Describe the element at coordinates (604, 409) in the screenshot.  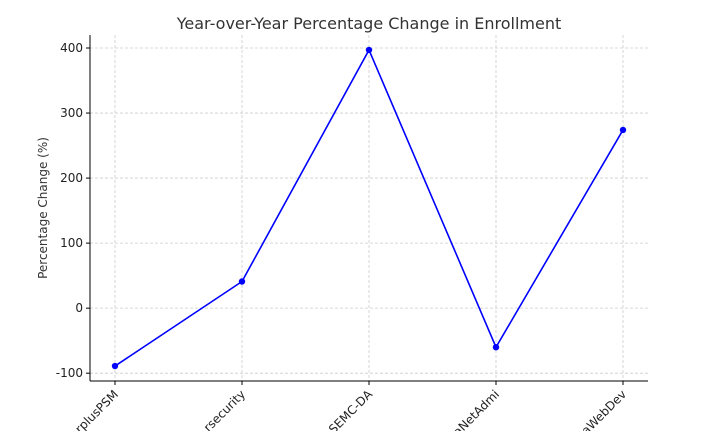
I see `x-tick-label: aWebDev` at that location.